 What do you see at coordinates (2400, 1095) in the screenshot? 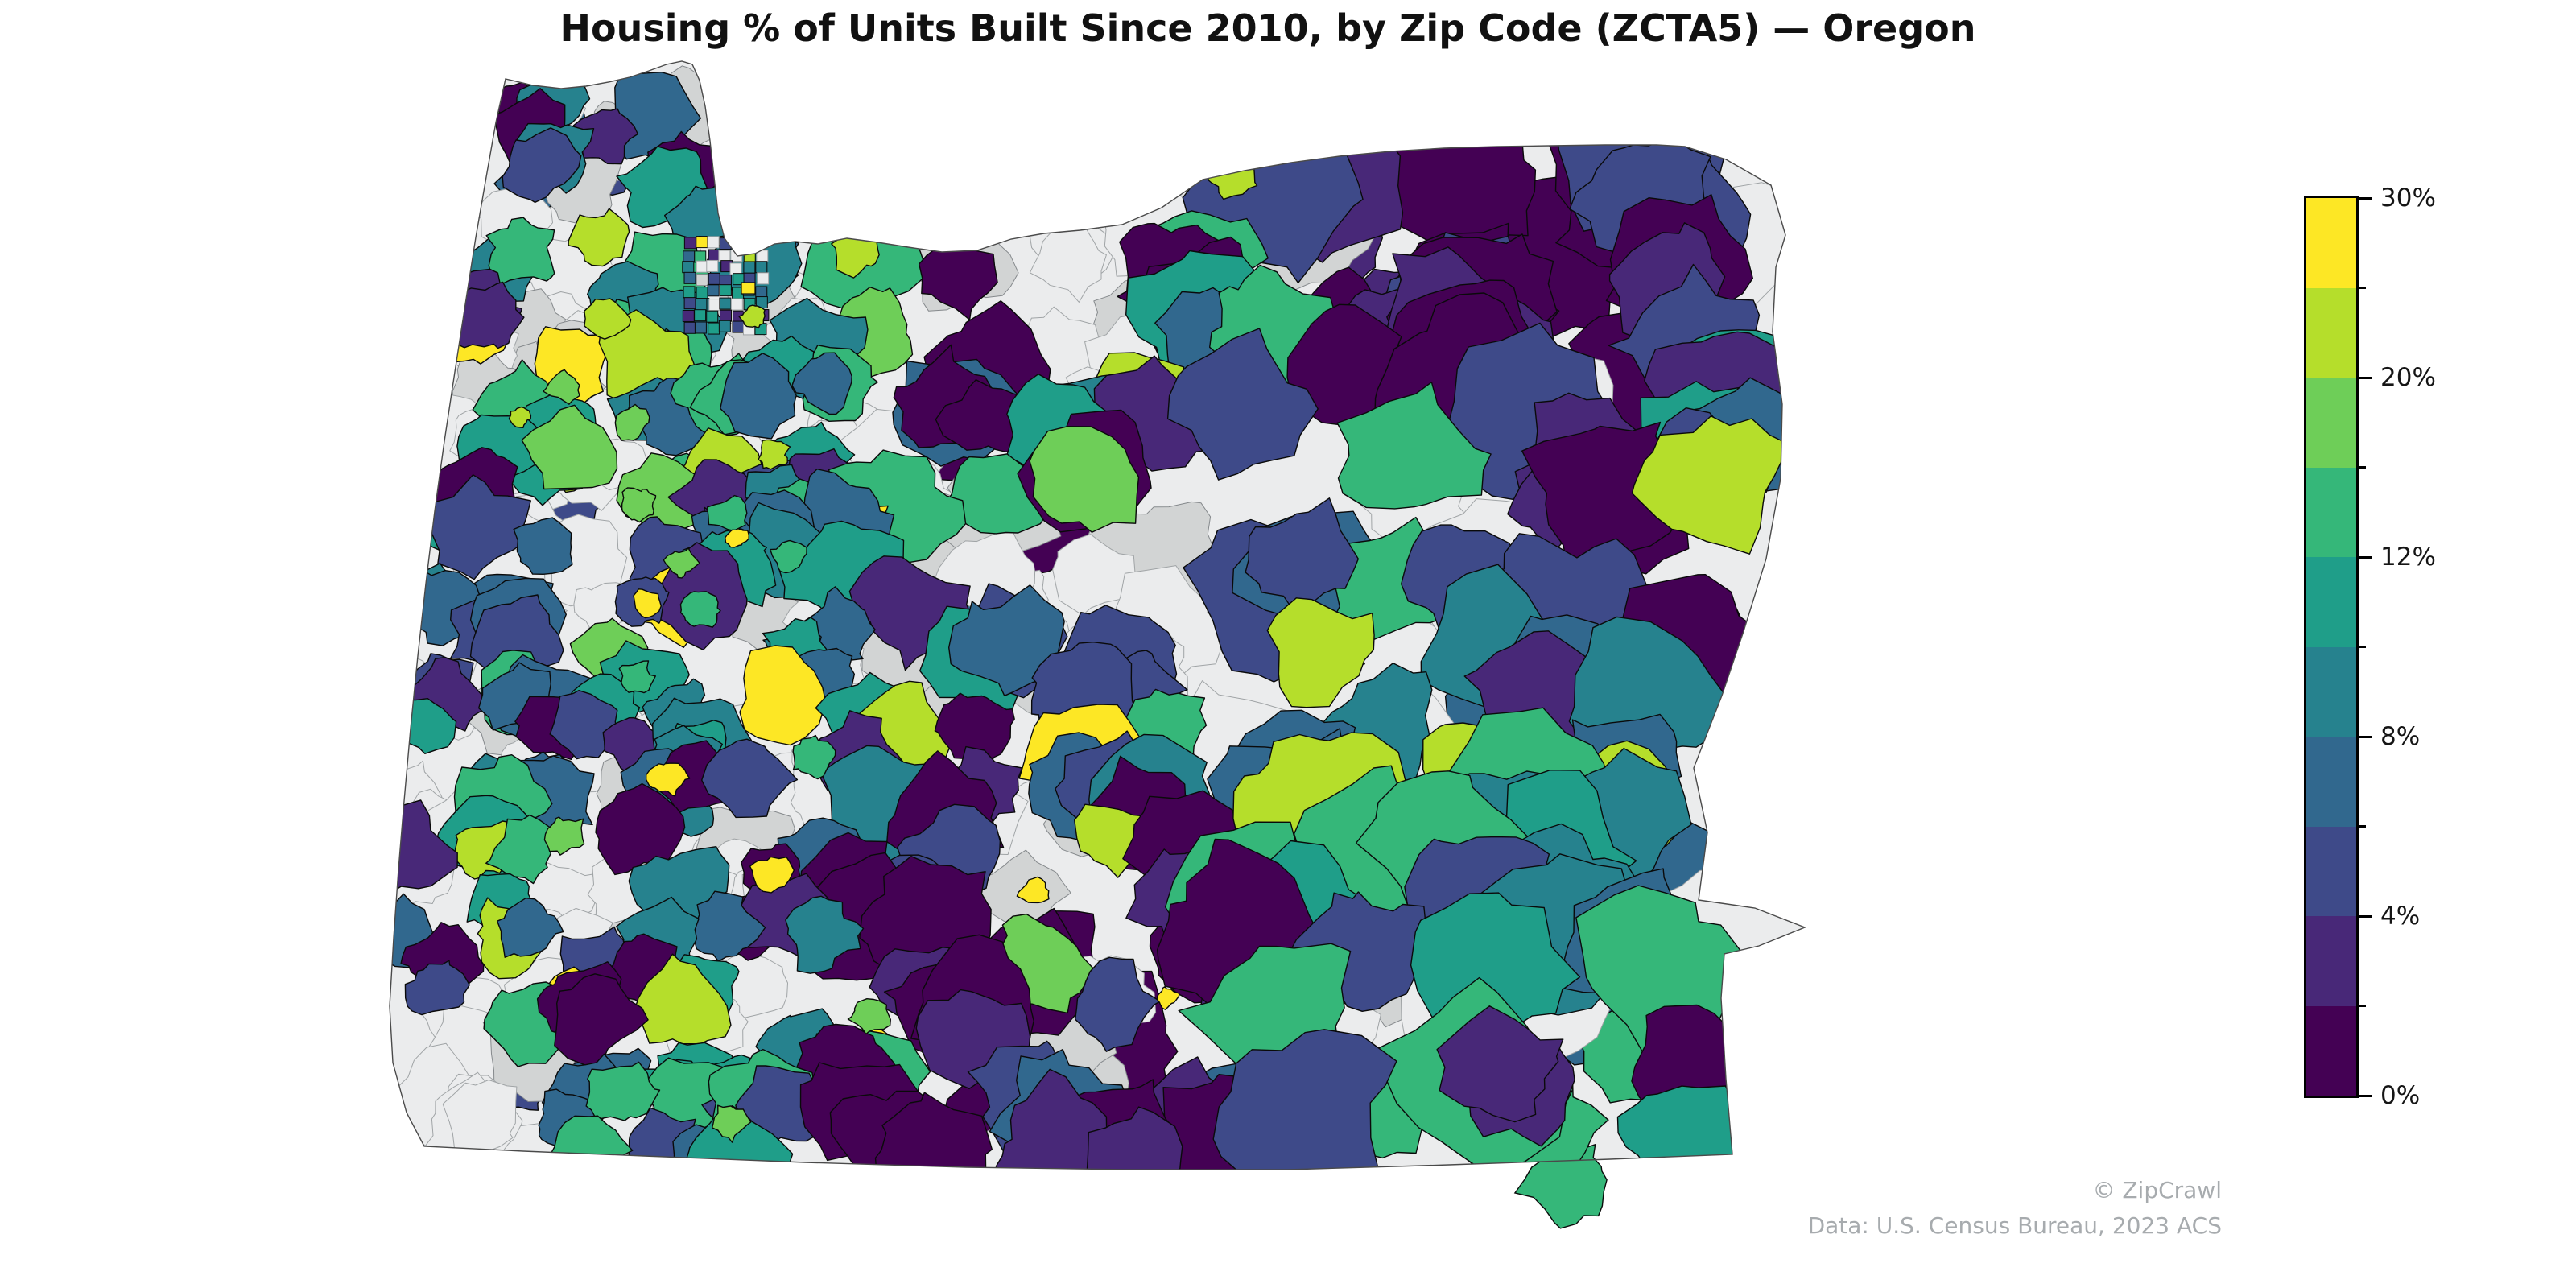
I see `colorbar-tick-label: 0%` at bounding box center [2400, 1095].